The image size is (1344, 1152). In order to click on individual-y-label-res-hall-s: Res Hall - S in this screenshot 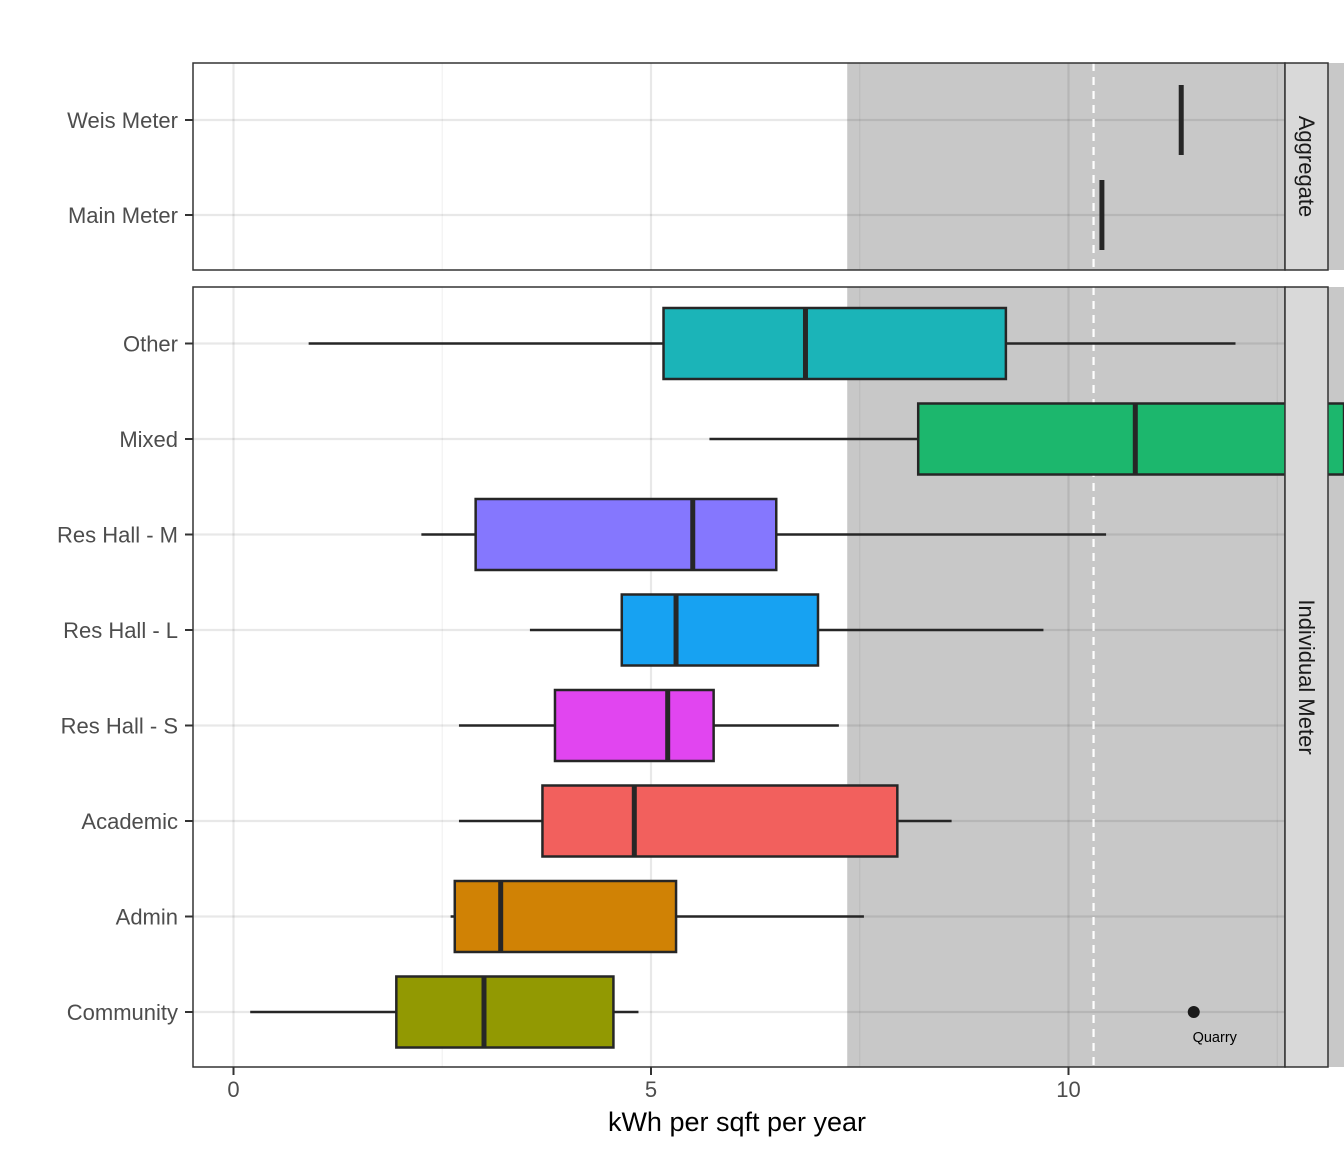, I will do `click(119, 726)`.